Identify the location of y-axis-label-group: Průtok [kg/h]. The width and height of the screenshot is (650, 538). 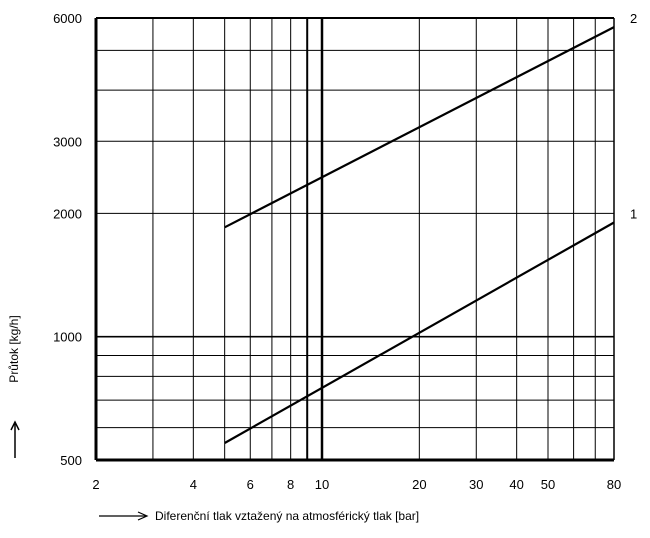
(14, 350).